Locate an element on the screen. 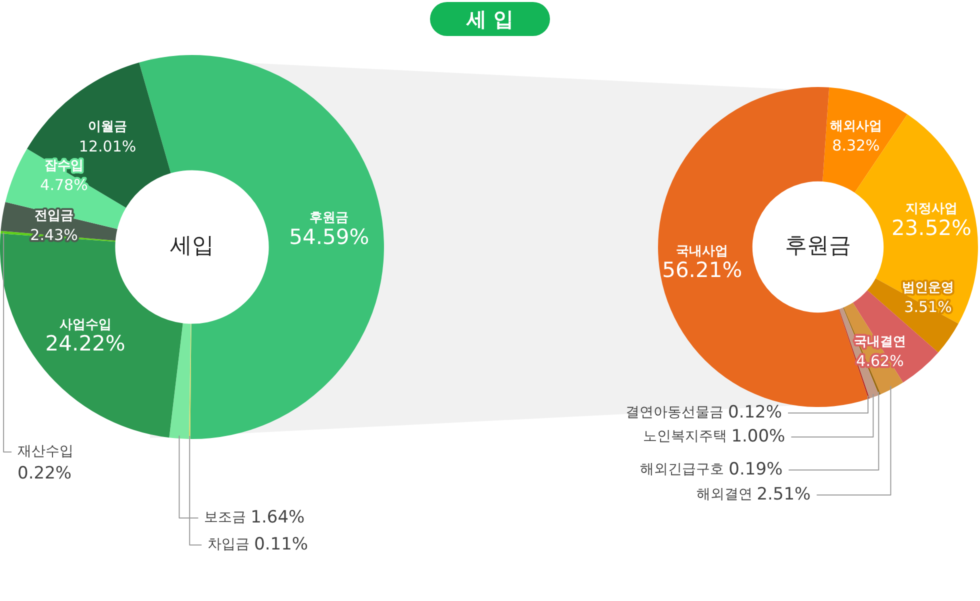  slice-label: 국내결연 is located at coordinates (880, 342).